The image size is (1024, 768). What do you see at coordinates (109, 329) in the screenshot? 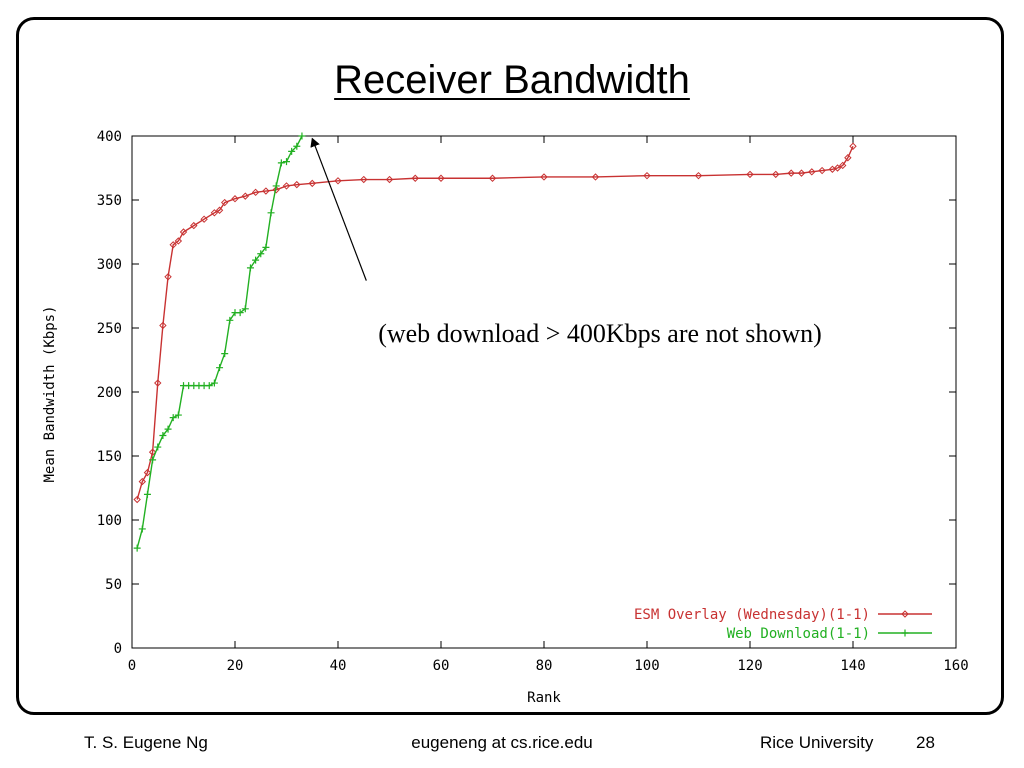
I see `y-tick-label: 250` at bounding box center [109, 329].